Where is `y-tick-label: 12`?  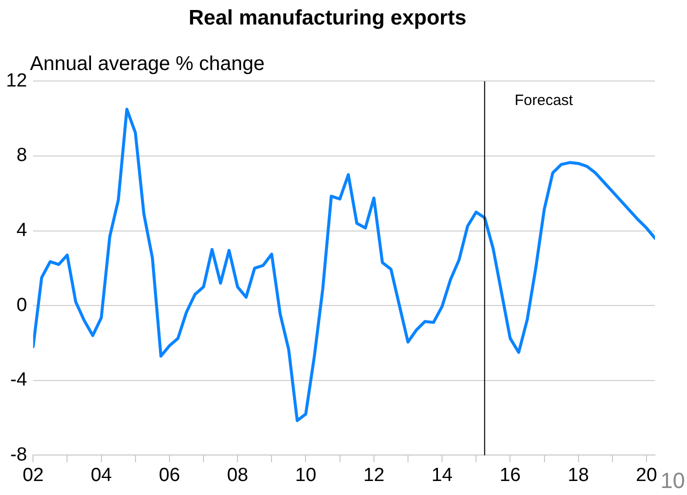
y-tick-label: 12 is located at coordinates (17, 81).